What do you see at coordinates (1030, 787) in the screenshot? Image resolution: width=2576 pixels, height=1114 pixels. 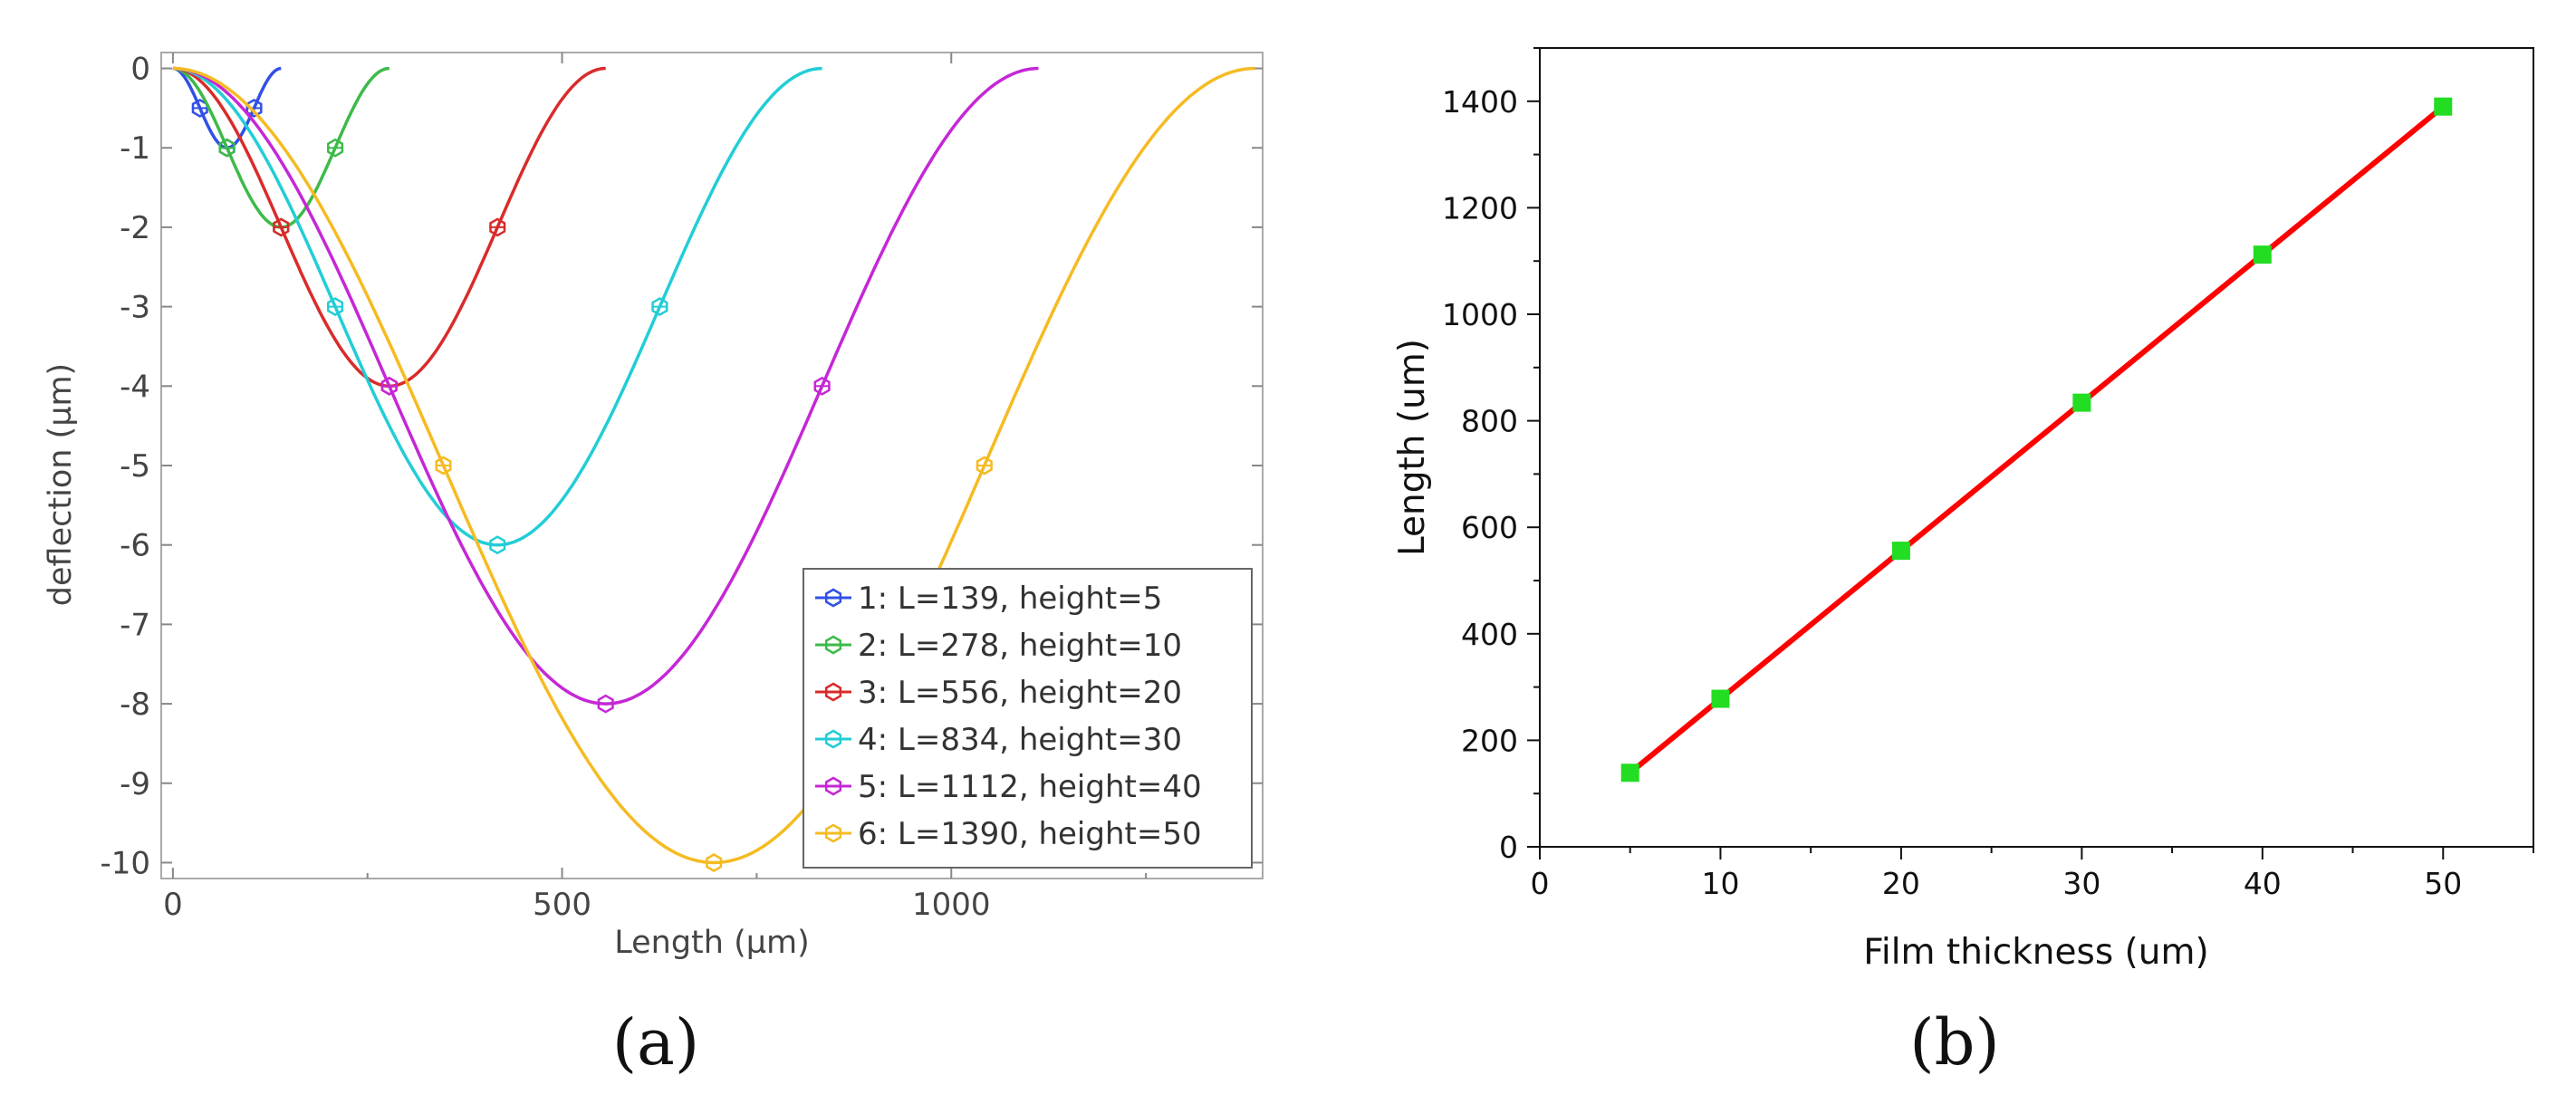 I see `legend-entry-5: 5: L=1112, height=40` at bounding box center [1030, 787].